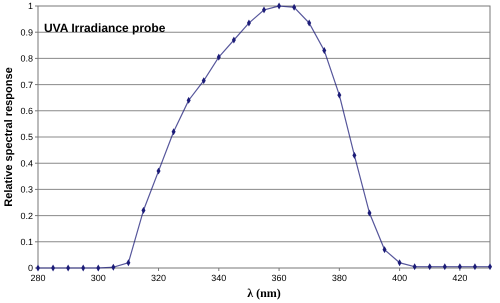 This screenshot has width=500, height=303. Describe the element at coordinates (218, 278) in the screenshot. I see `x-tick-label: 340` at that location.